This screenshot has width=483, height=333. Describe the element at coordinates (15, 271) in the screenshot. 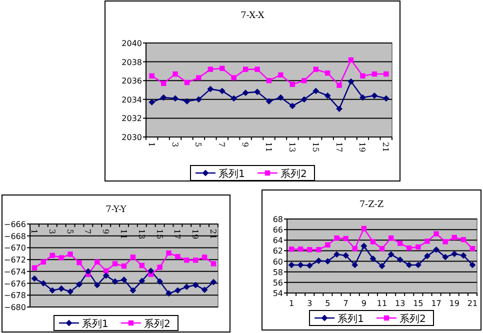

I see `y-tick-label: −674` at that location.